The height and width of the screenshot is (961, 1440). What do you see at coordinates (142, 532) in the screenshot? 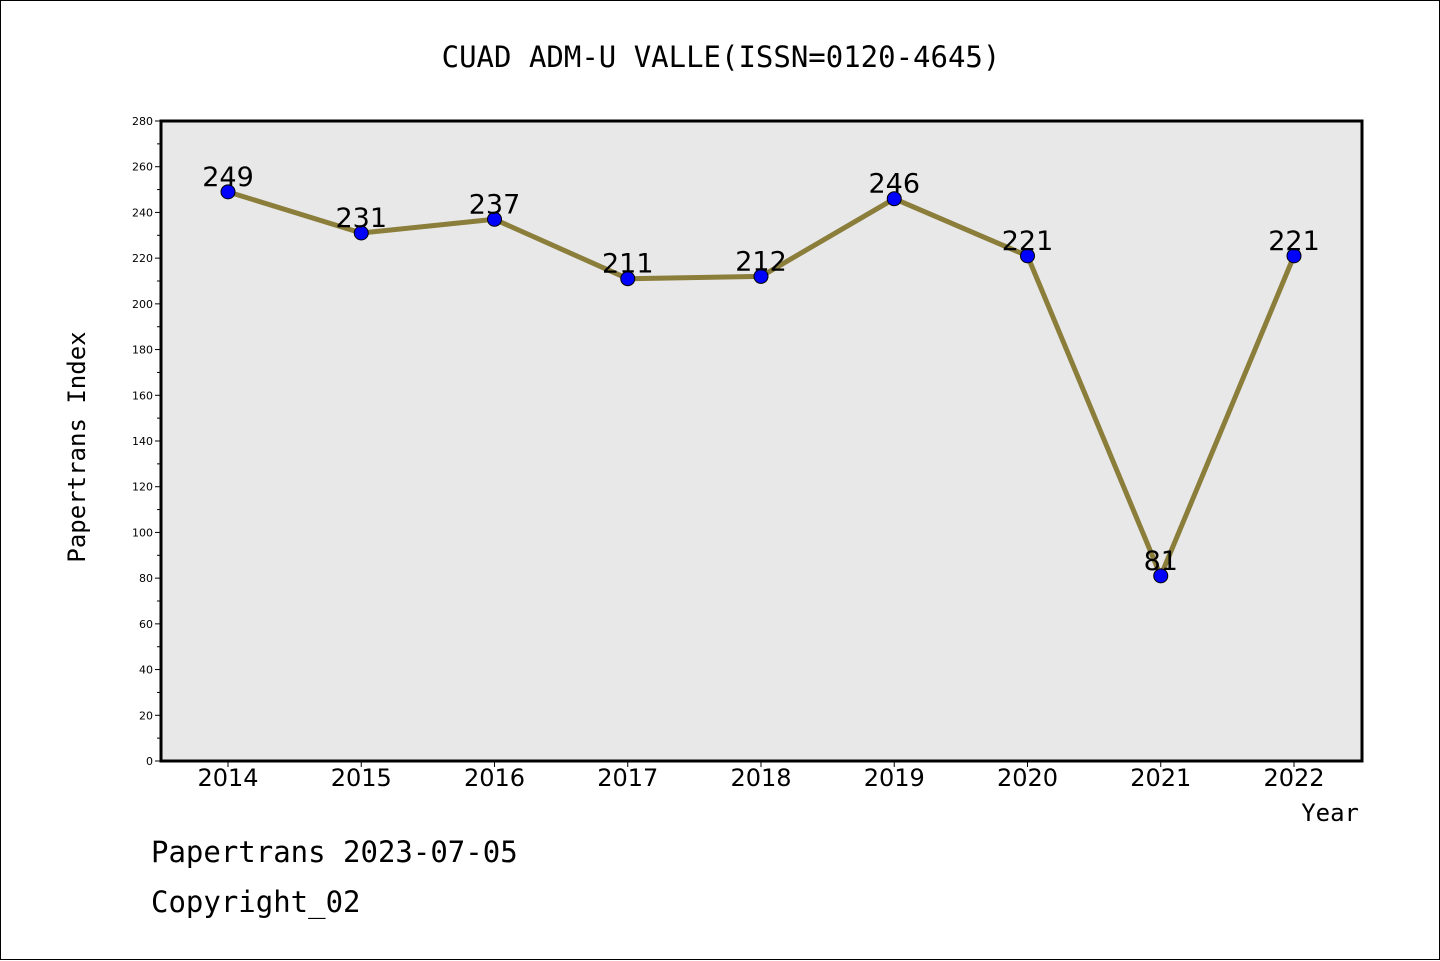
I see `y-tick-label: 100` at bounding box center [142, 532].